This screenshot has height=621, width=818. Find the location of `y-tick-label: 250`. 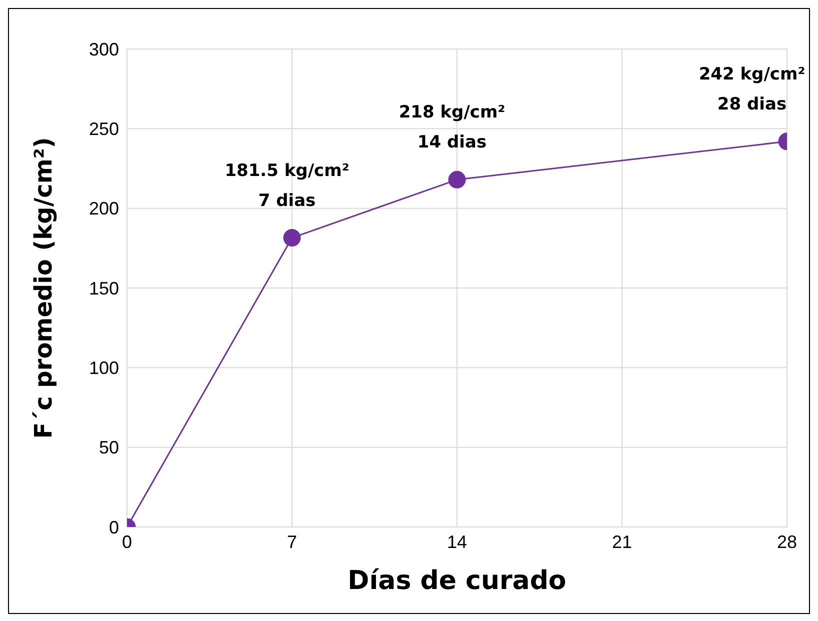

y-tick-label: 250 is located at coordinates (103, 129).